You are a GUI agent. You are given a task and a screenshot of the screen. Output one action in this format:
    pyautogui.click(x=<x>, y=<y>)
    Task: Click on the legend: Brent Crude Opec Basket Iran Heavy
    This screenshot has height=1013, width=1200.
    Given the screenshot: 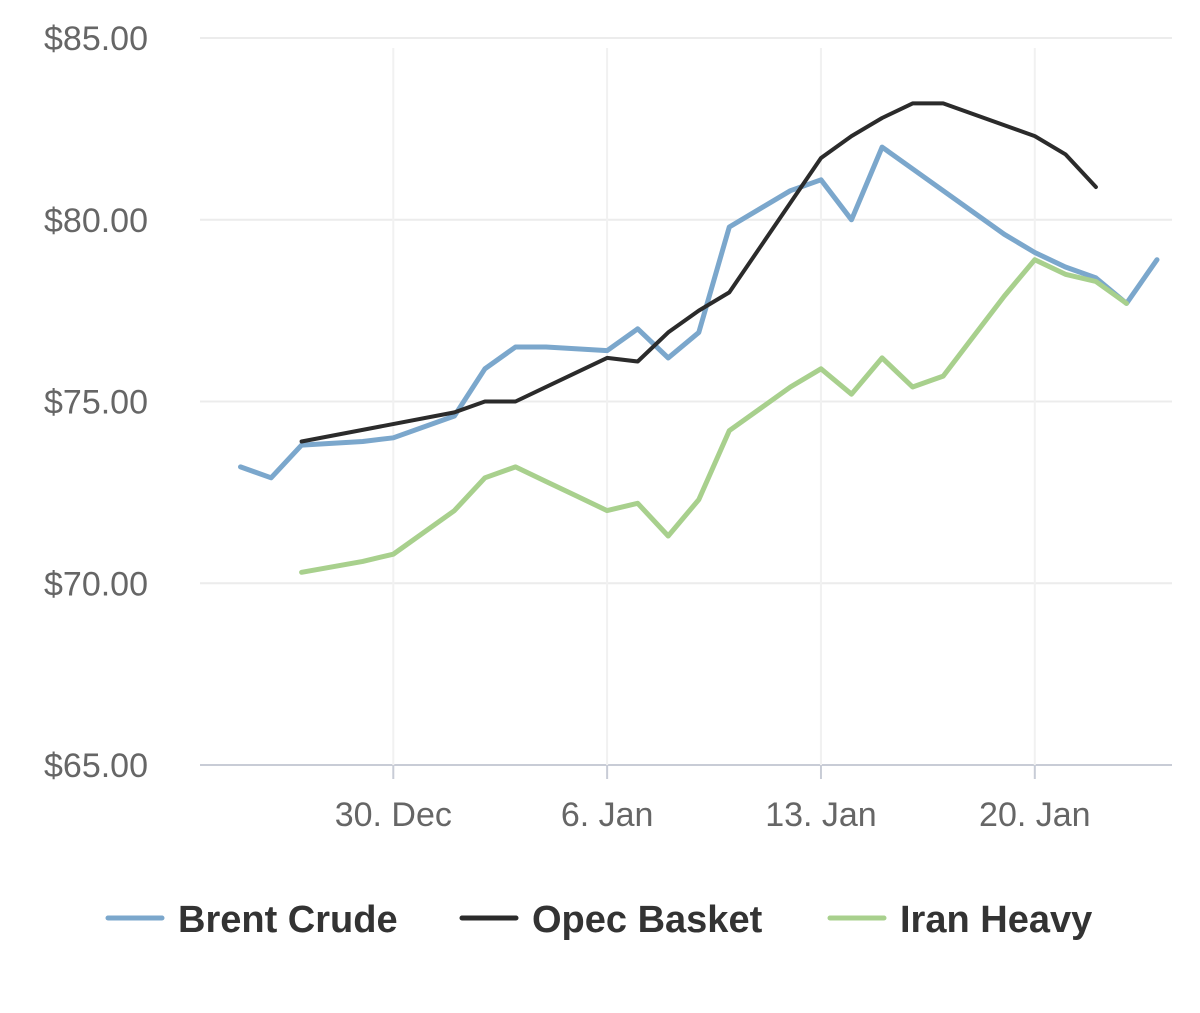 What is the action you would take?
    pyautogui.click(x=598, y=920)
    